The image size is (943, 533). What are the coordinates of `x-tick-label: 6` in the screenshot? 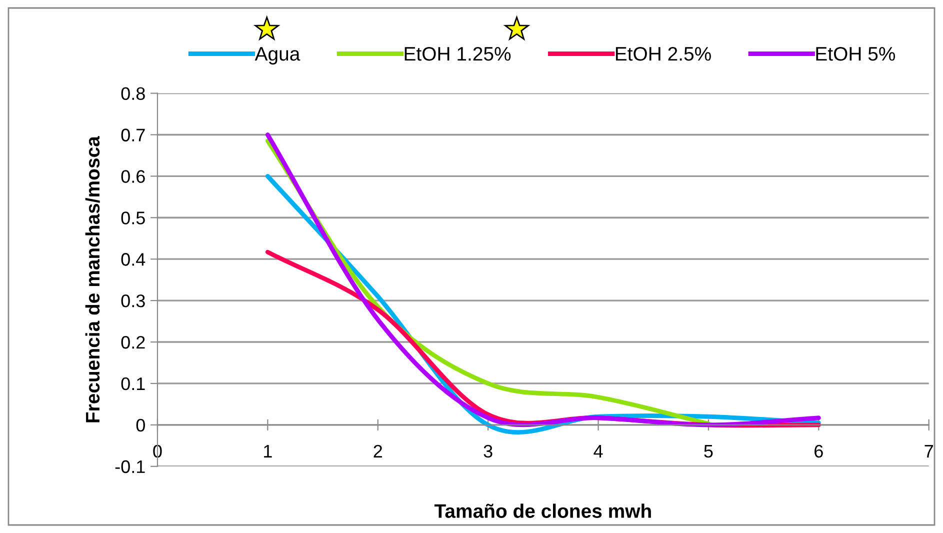 It's located at (818, 451).